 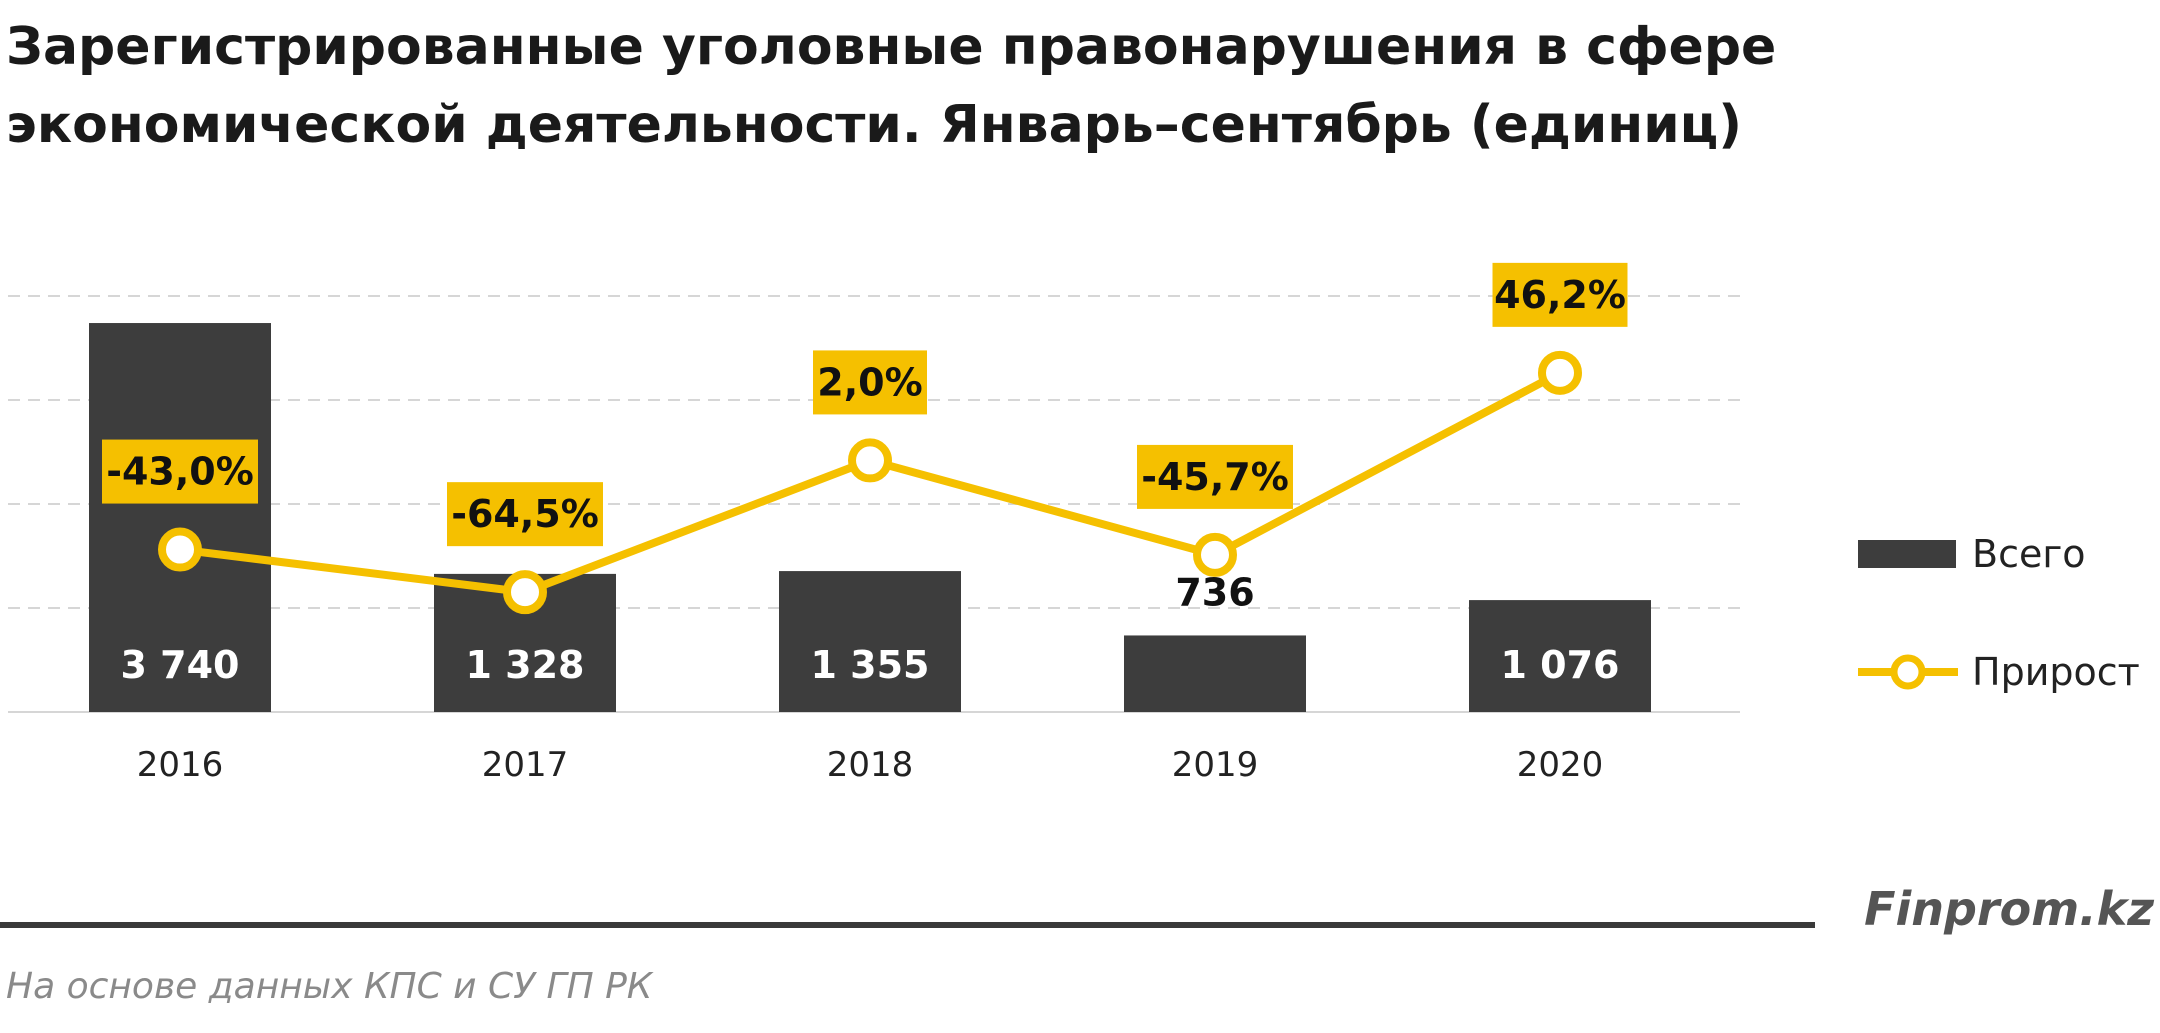 I want to click on x-axis: 2016 2017 2018 2019 2020, so click(x=870, y=765).